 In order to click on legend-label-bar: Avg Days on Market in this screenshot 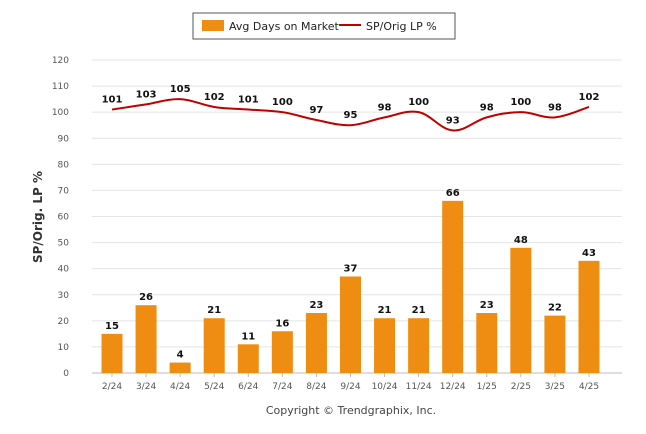, I will do `click(284, 26)`.